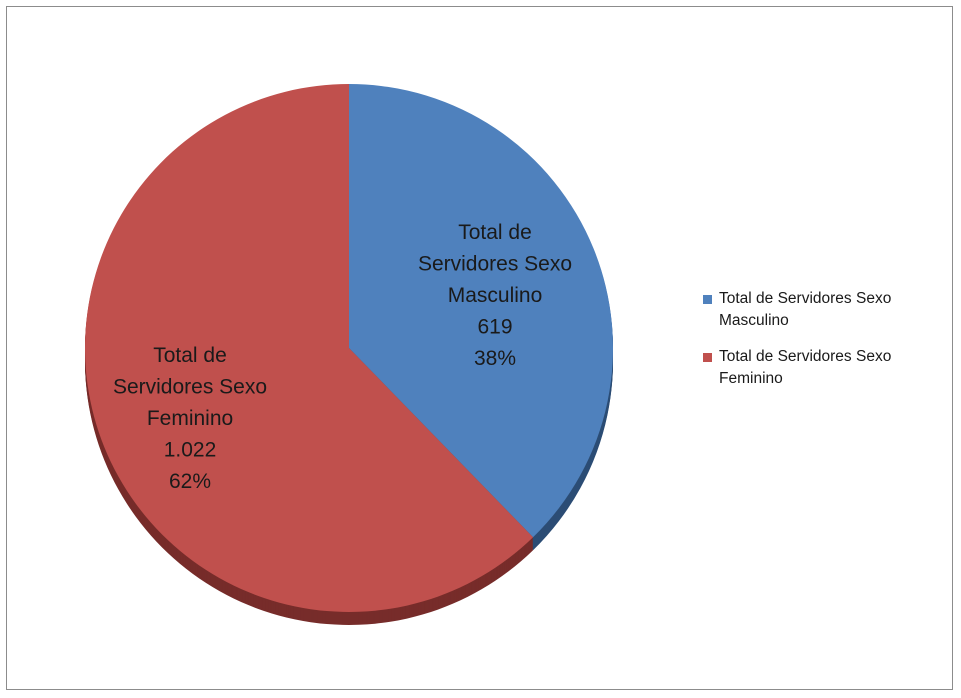 This screenshot has width=961, height=698. What do you see at coordinates (805, 298) in the screenshot?
I see `legend-label-masculino-line1: Total de Servidores Sexo` at bounding box center [805, 298].